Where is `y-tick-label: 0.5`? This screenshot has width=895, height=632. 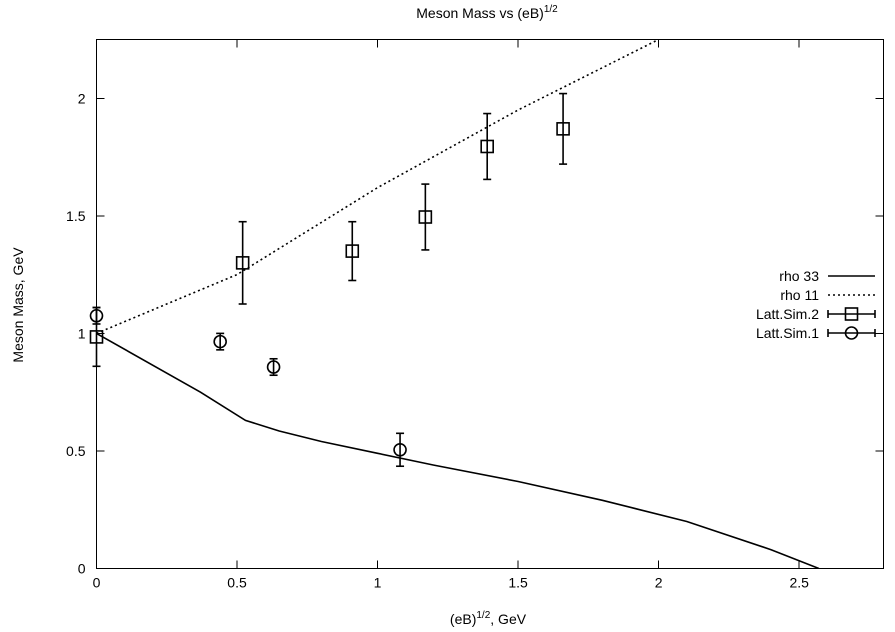 y-tick-label: 0.5 is located at coordinates (76, 451).